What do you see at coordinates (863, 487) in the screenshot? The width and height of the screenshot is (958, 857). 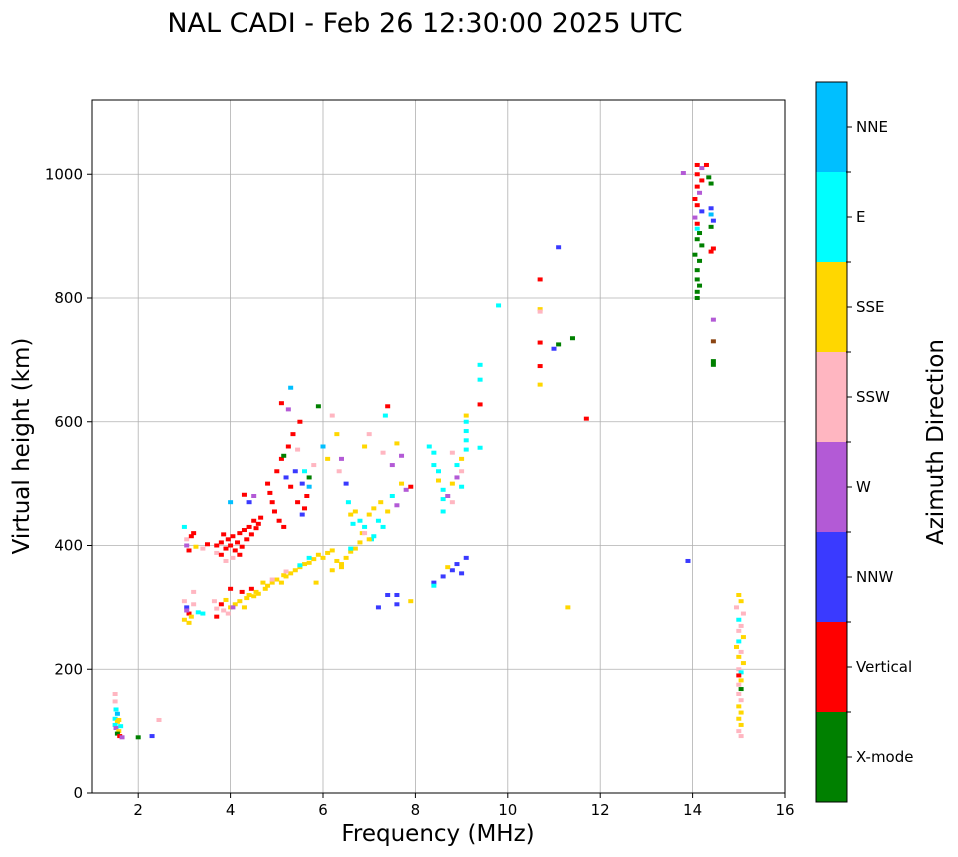 I see `colorbar-label: W` at bounding box center [863, 487].